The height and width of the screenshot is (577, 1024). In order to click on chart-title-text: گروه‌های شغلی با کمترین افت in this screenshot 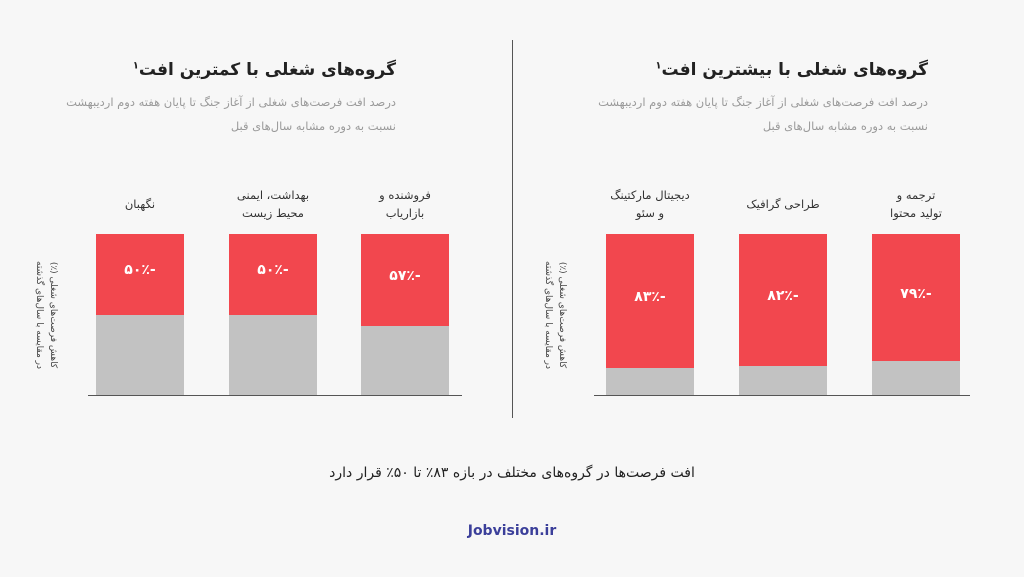, I will do `click(267, 70)`.